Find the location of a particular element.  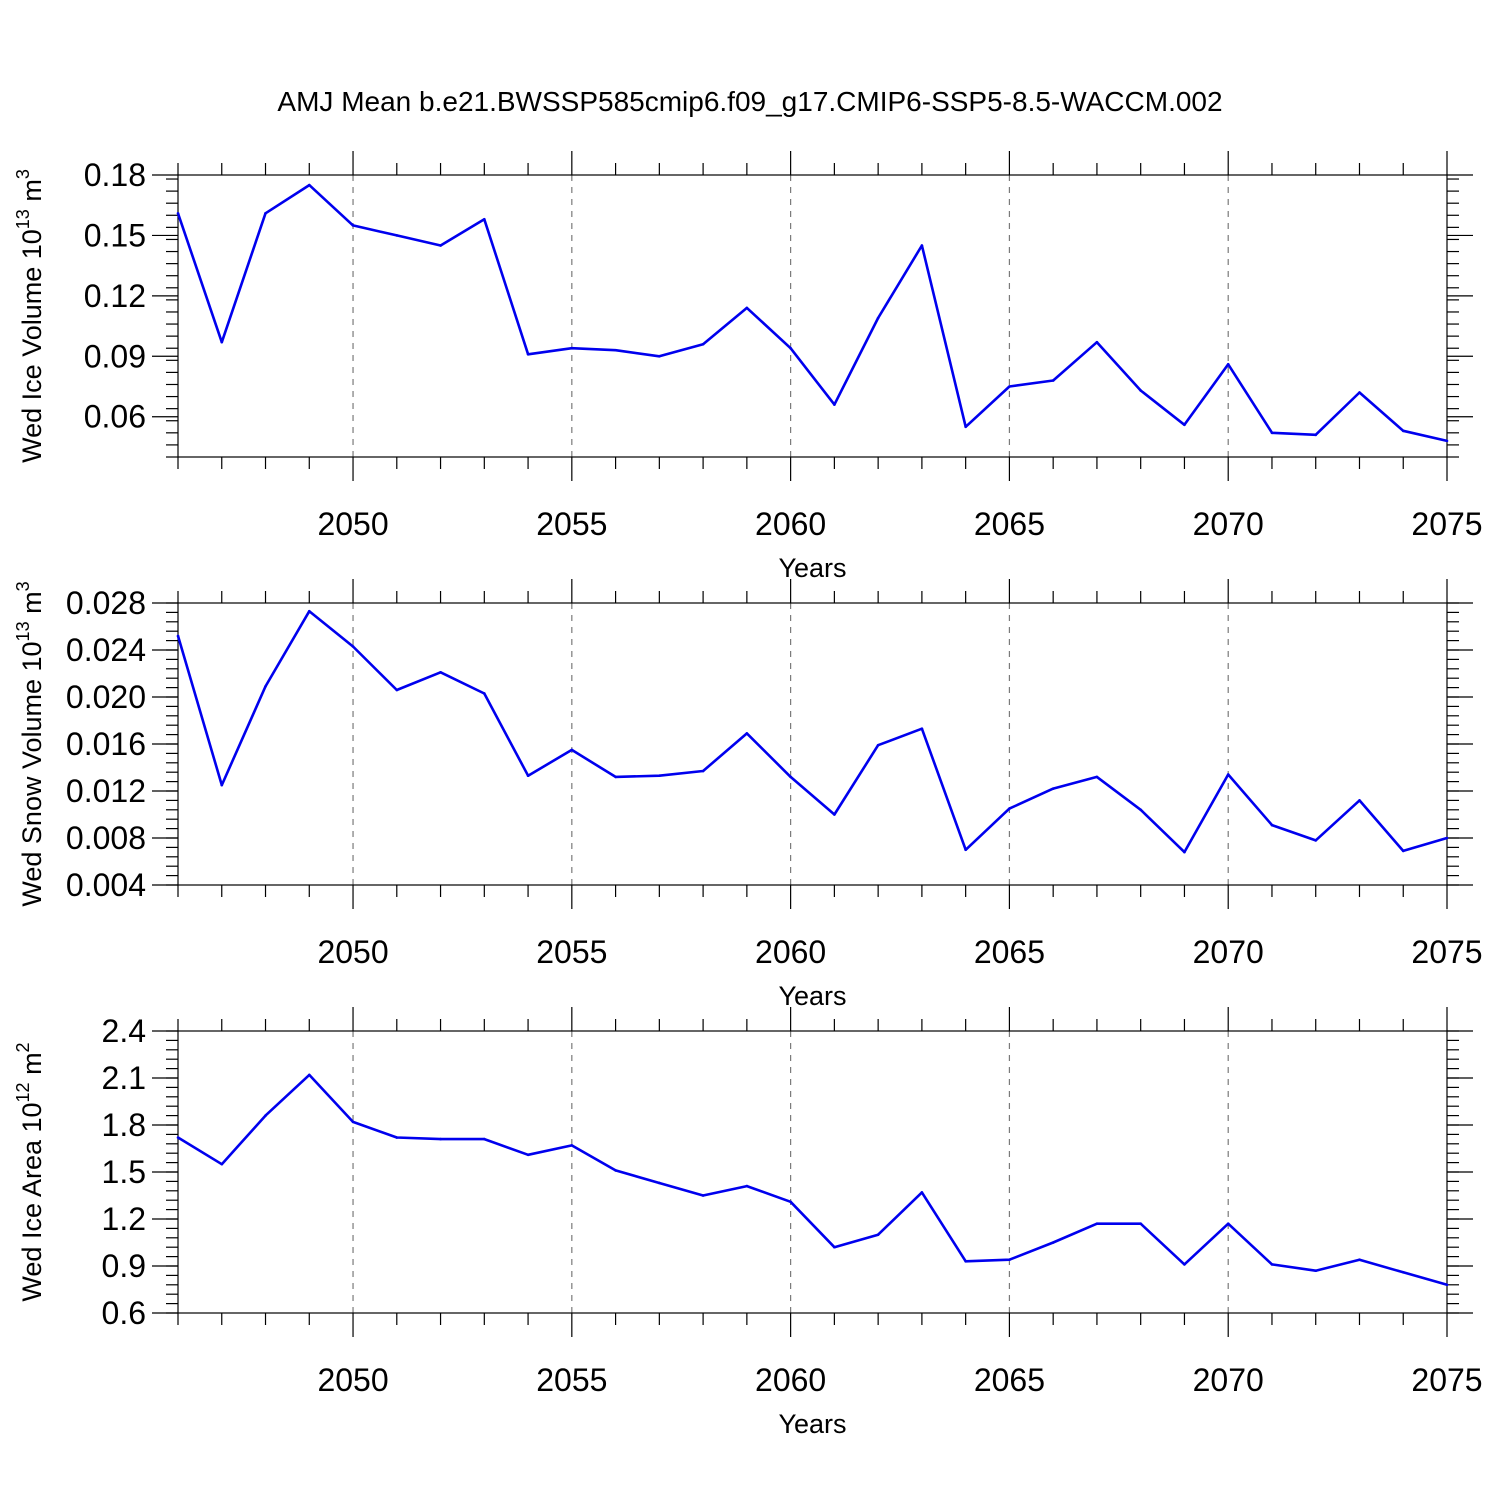

y-axis-label-main: Wed Ice Volume 10 is located at coordinates (32, 346).